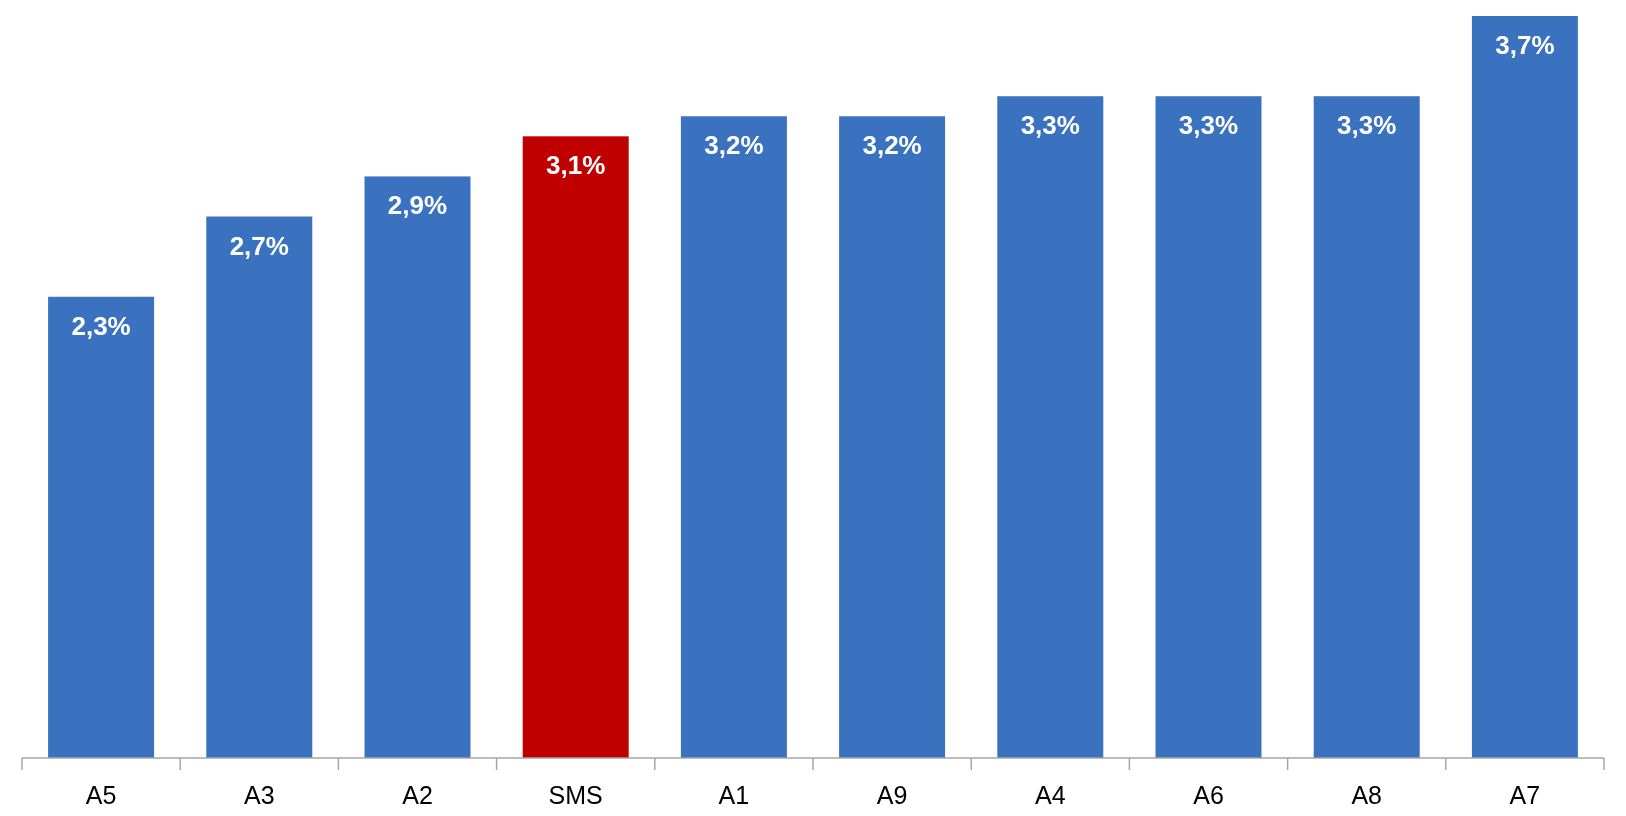  What do you see at coordinates (101, 795) in the screenshot?
I see `x-tick-label: A5` at bounding box center [101, 795].